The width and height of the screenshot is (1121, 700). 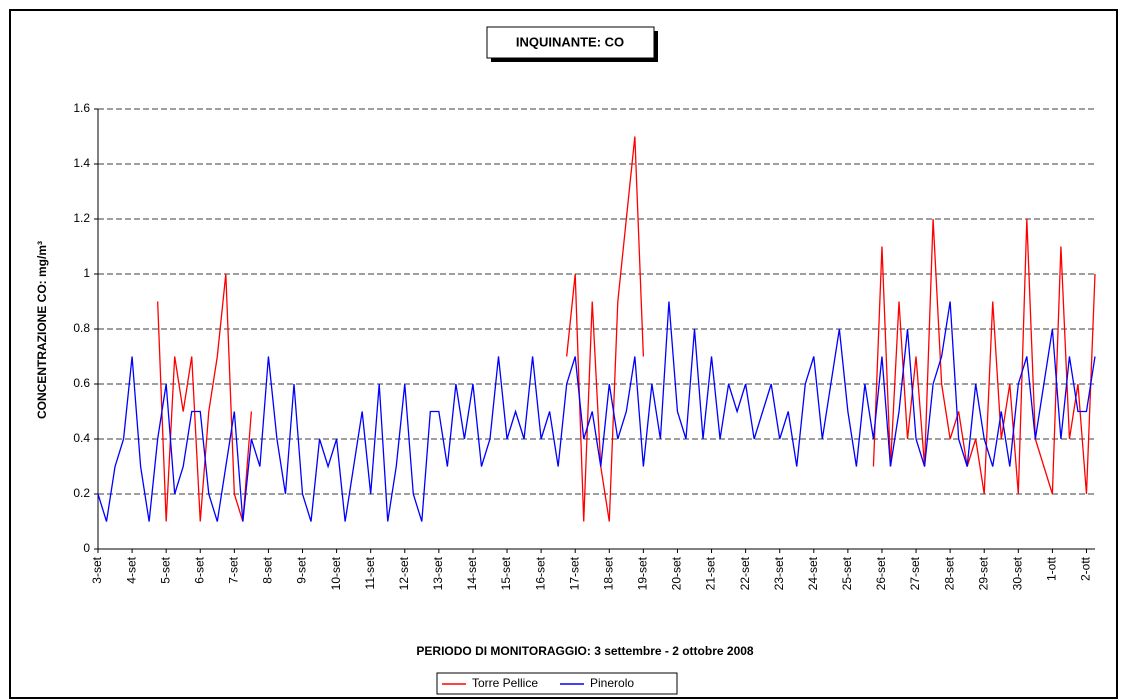 I want to click on x-tick-label: 10-set, so click(x=336, y=573).